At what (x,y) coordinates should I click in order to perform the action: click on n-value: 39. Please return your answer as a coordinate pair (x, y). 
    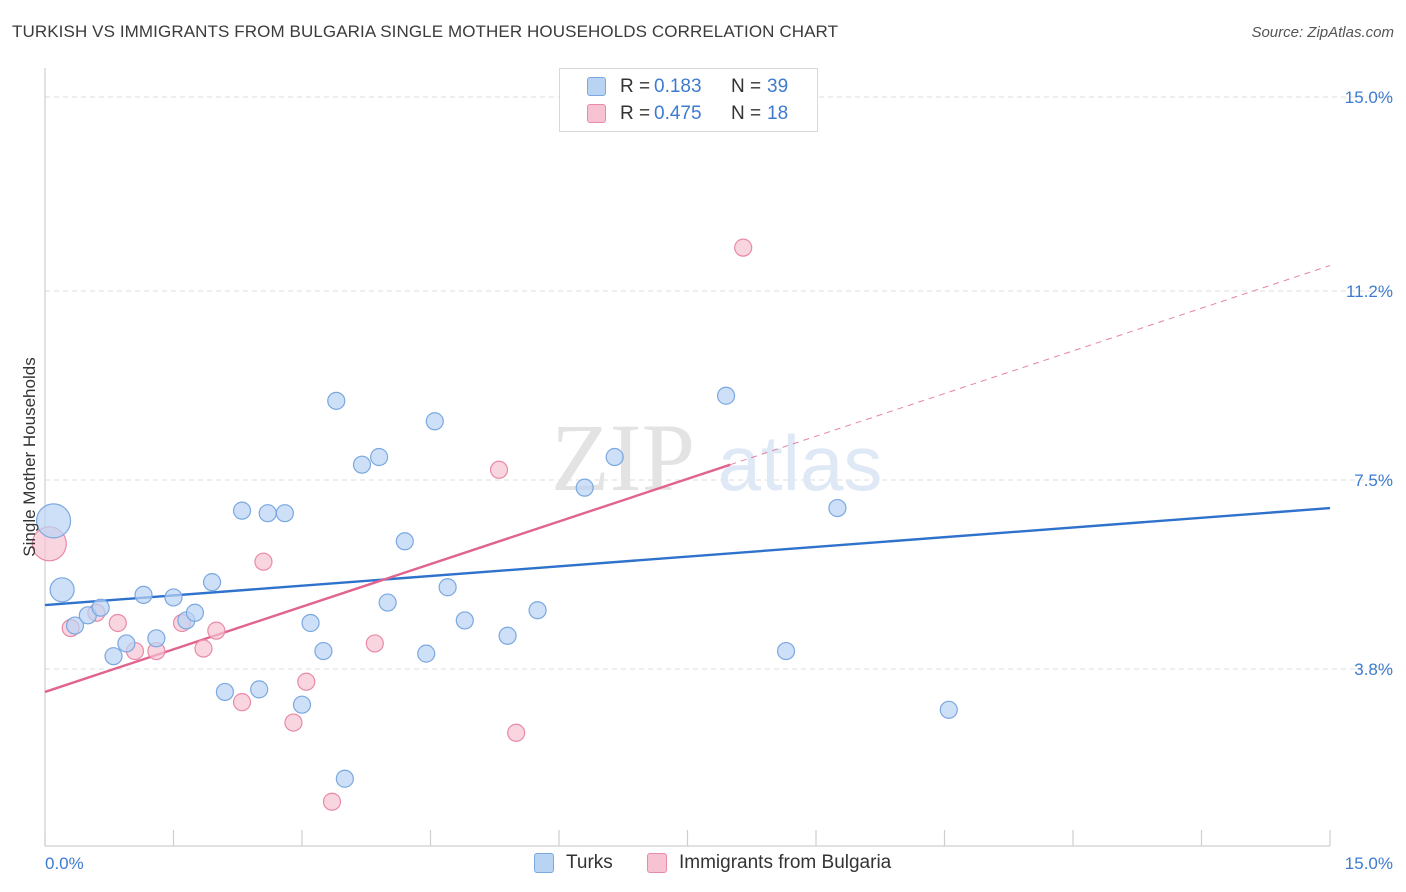
    Looking at the image, I should click on (778, 86).